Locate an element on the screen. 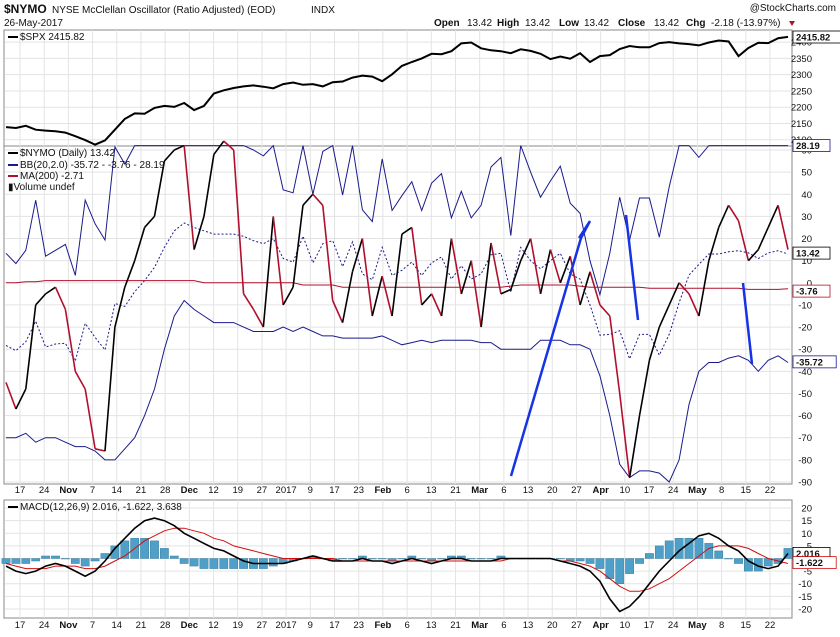 Image resolution: width=840 pixels, height=637 pixels. spx-last-flag-text: 2415.82 is located at coordinates (813, 38).